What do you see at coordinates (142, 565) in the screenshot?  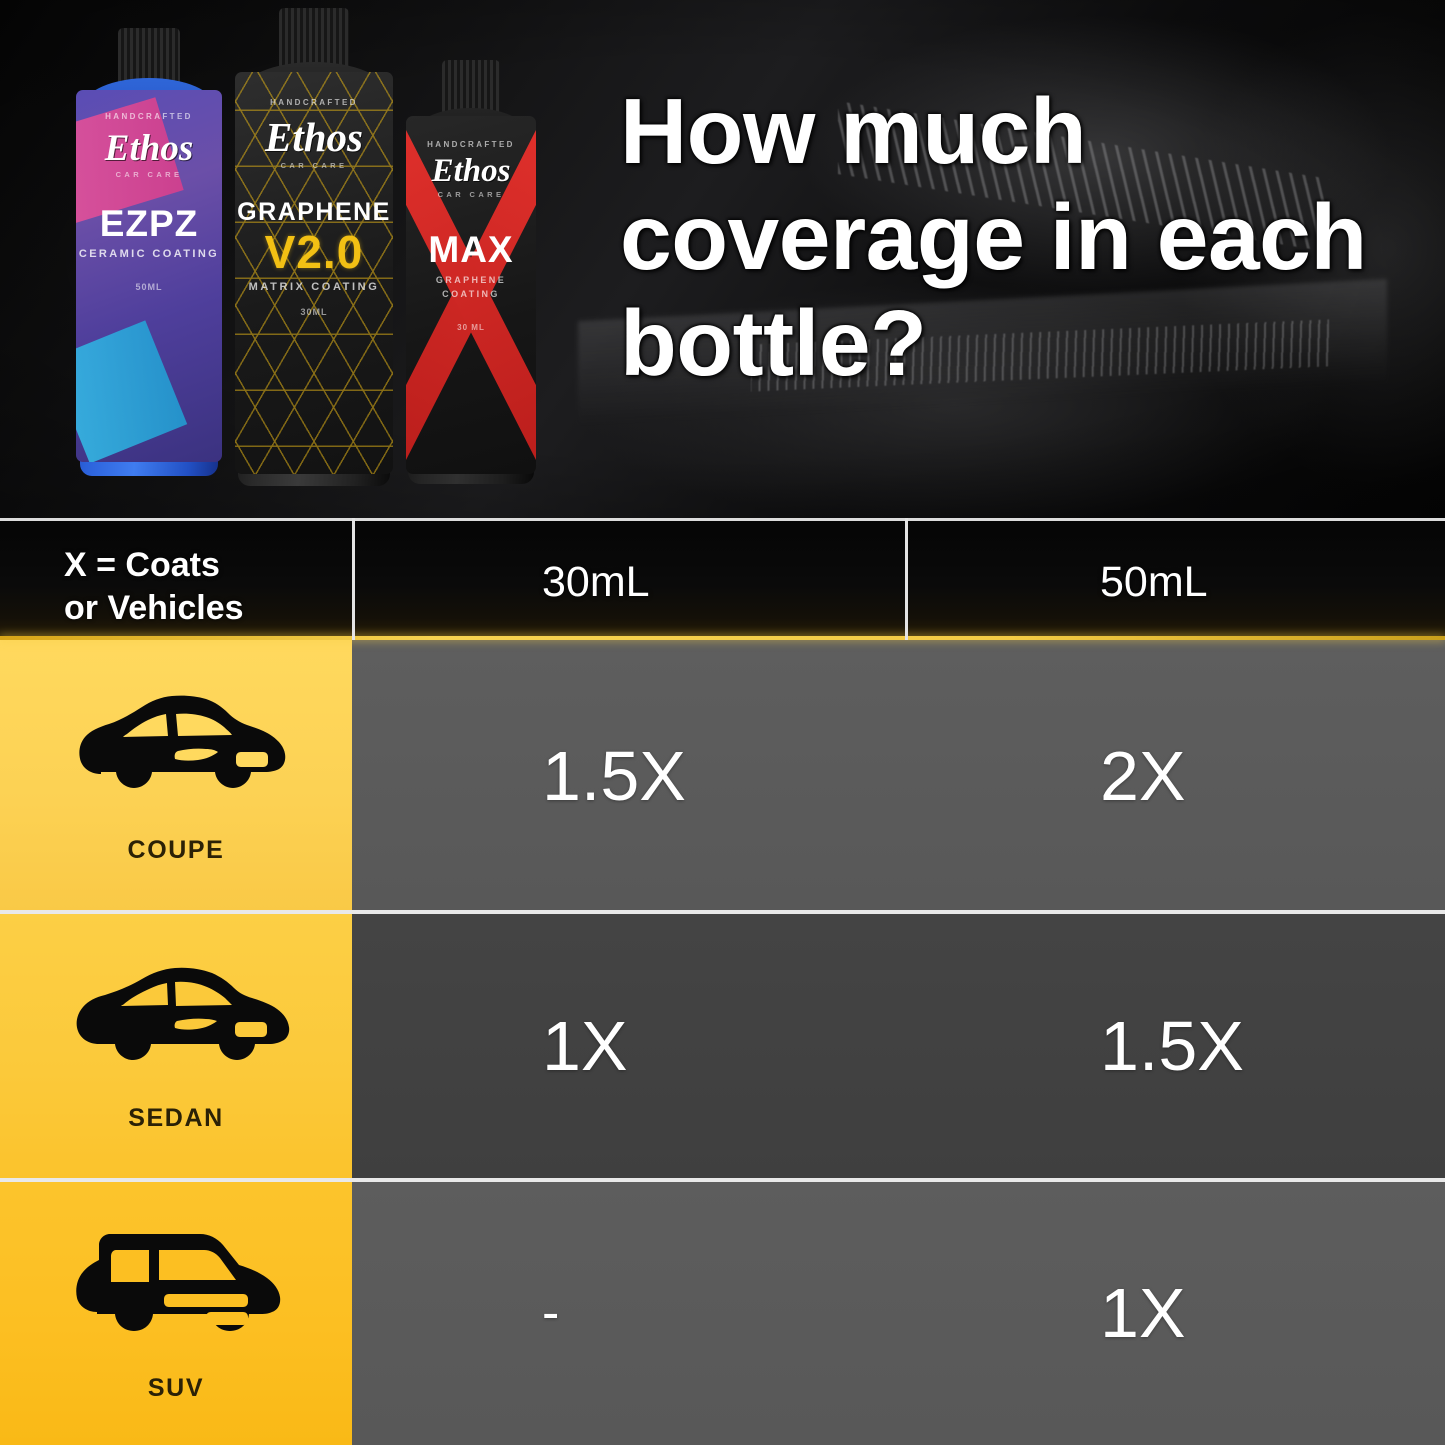 I see `legend-line-1: X = Coats` at bounding box center [142, 565].